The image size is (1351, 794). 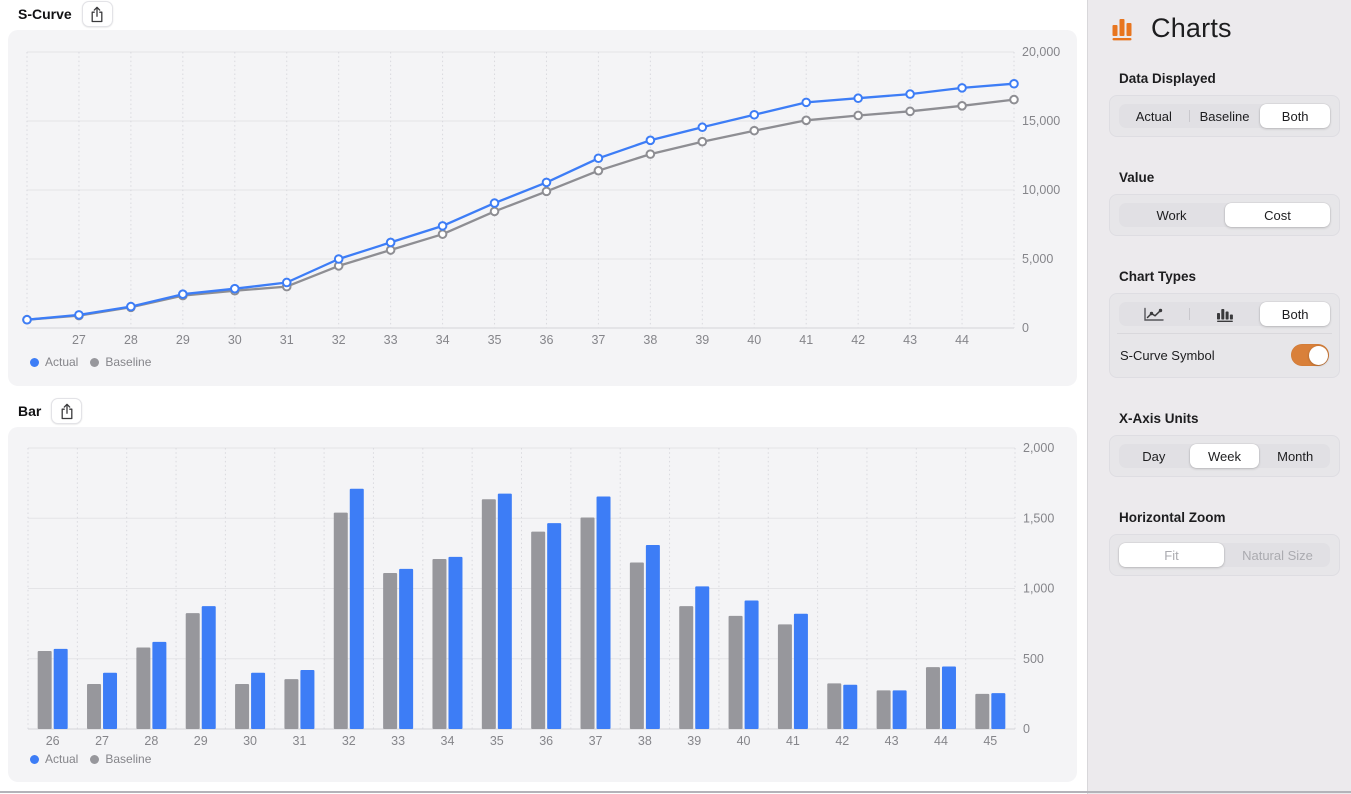 I want to click on group-horizontal-zoom: Fit Natural Size, so click(x=1224, y=555).